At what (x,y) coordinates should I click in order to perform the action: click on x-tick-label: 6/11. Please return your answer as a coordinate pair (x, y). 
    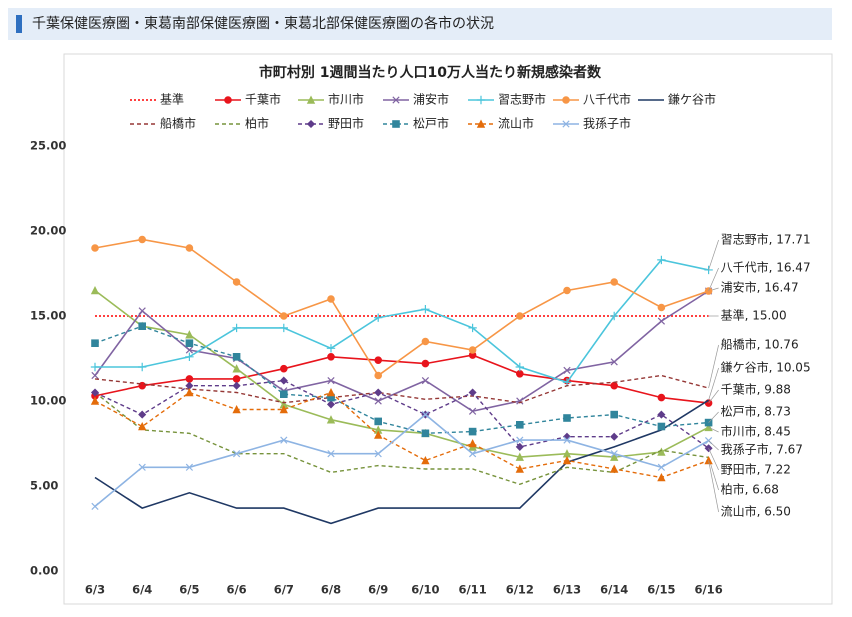
    Looking at the image, I should click on (472, 590).